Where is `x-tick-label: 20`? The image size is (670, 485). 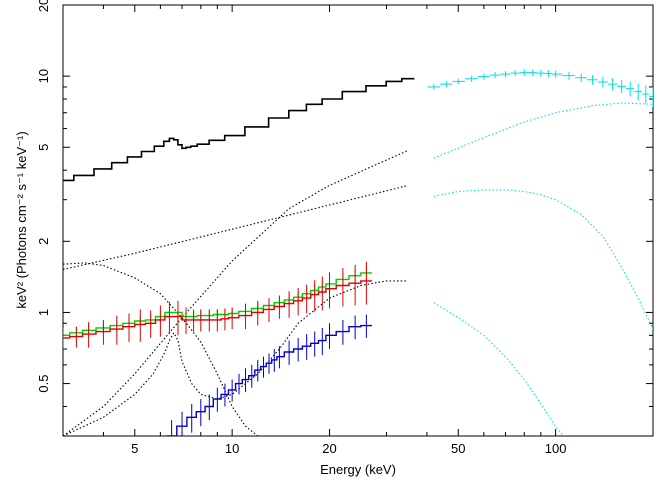
x-tick-label: 20 is located at coordinates (329, 448).